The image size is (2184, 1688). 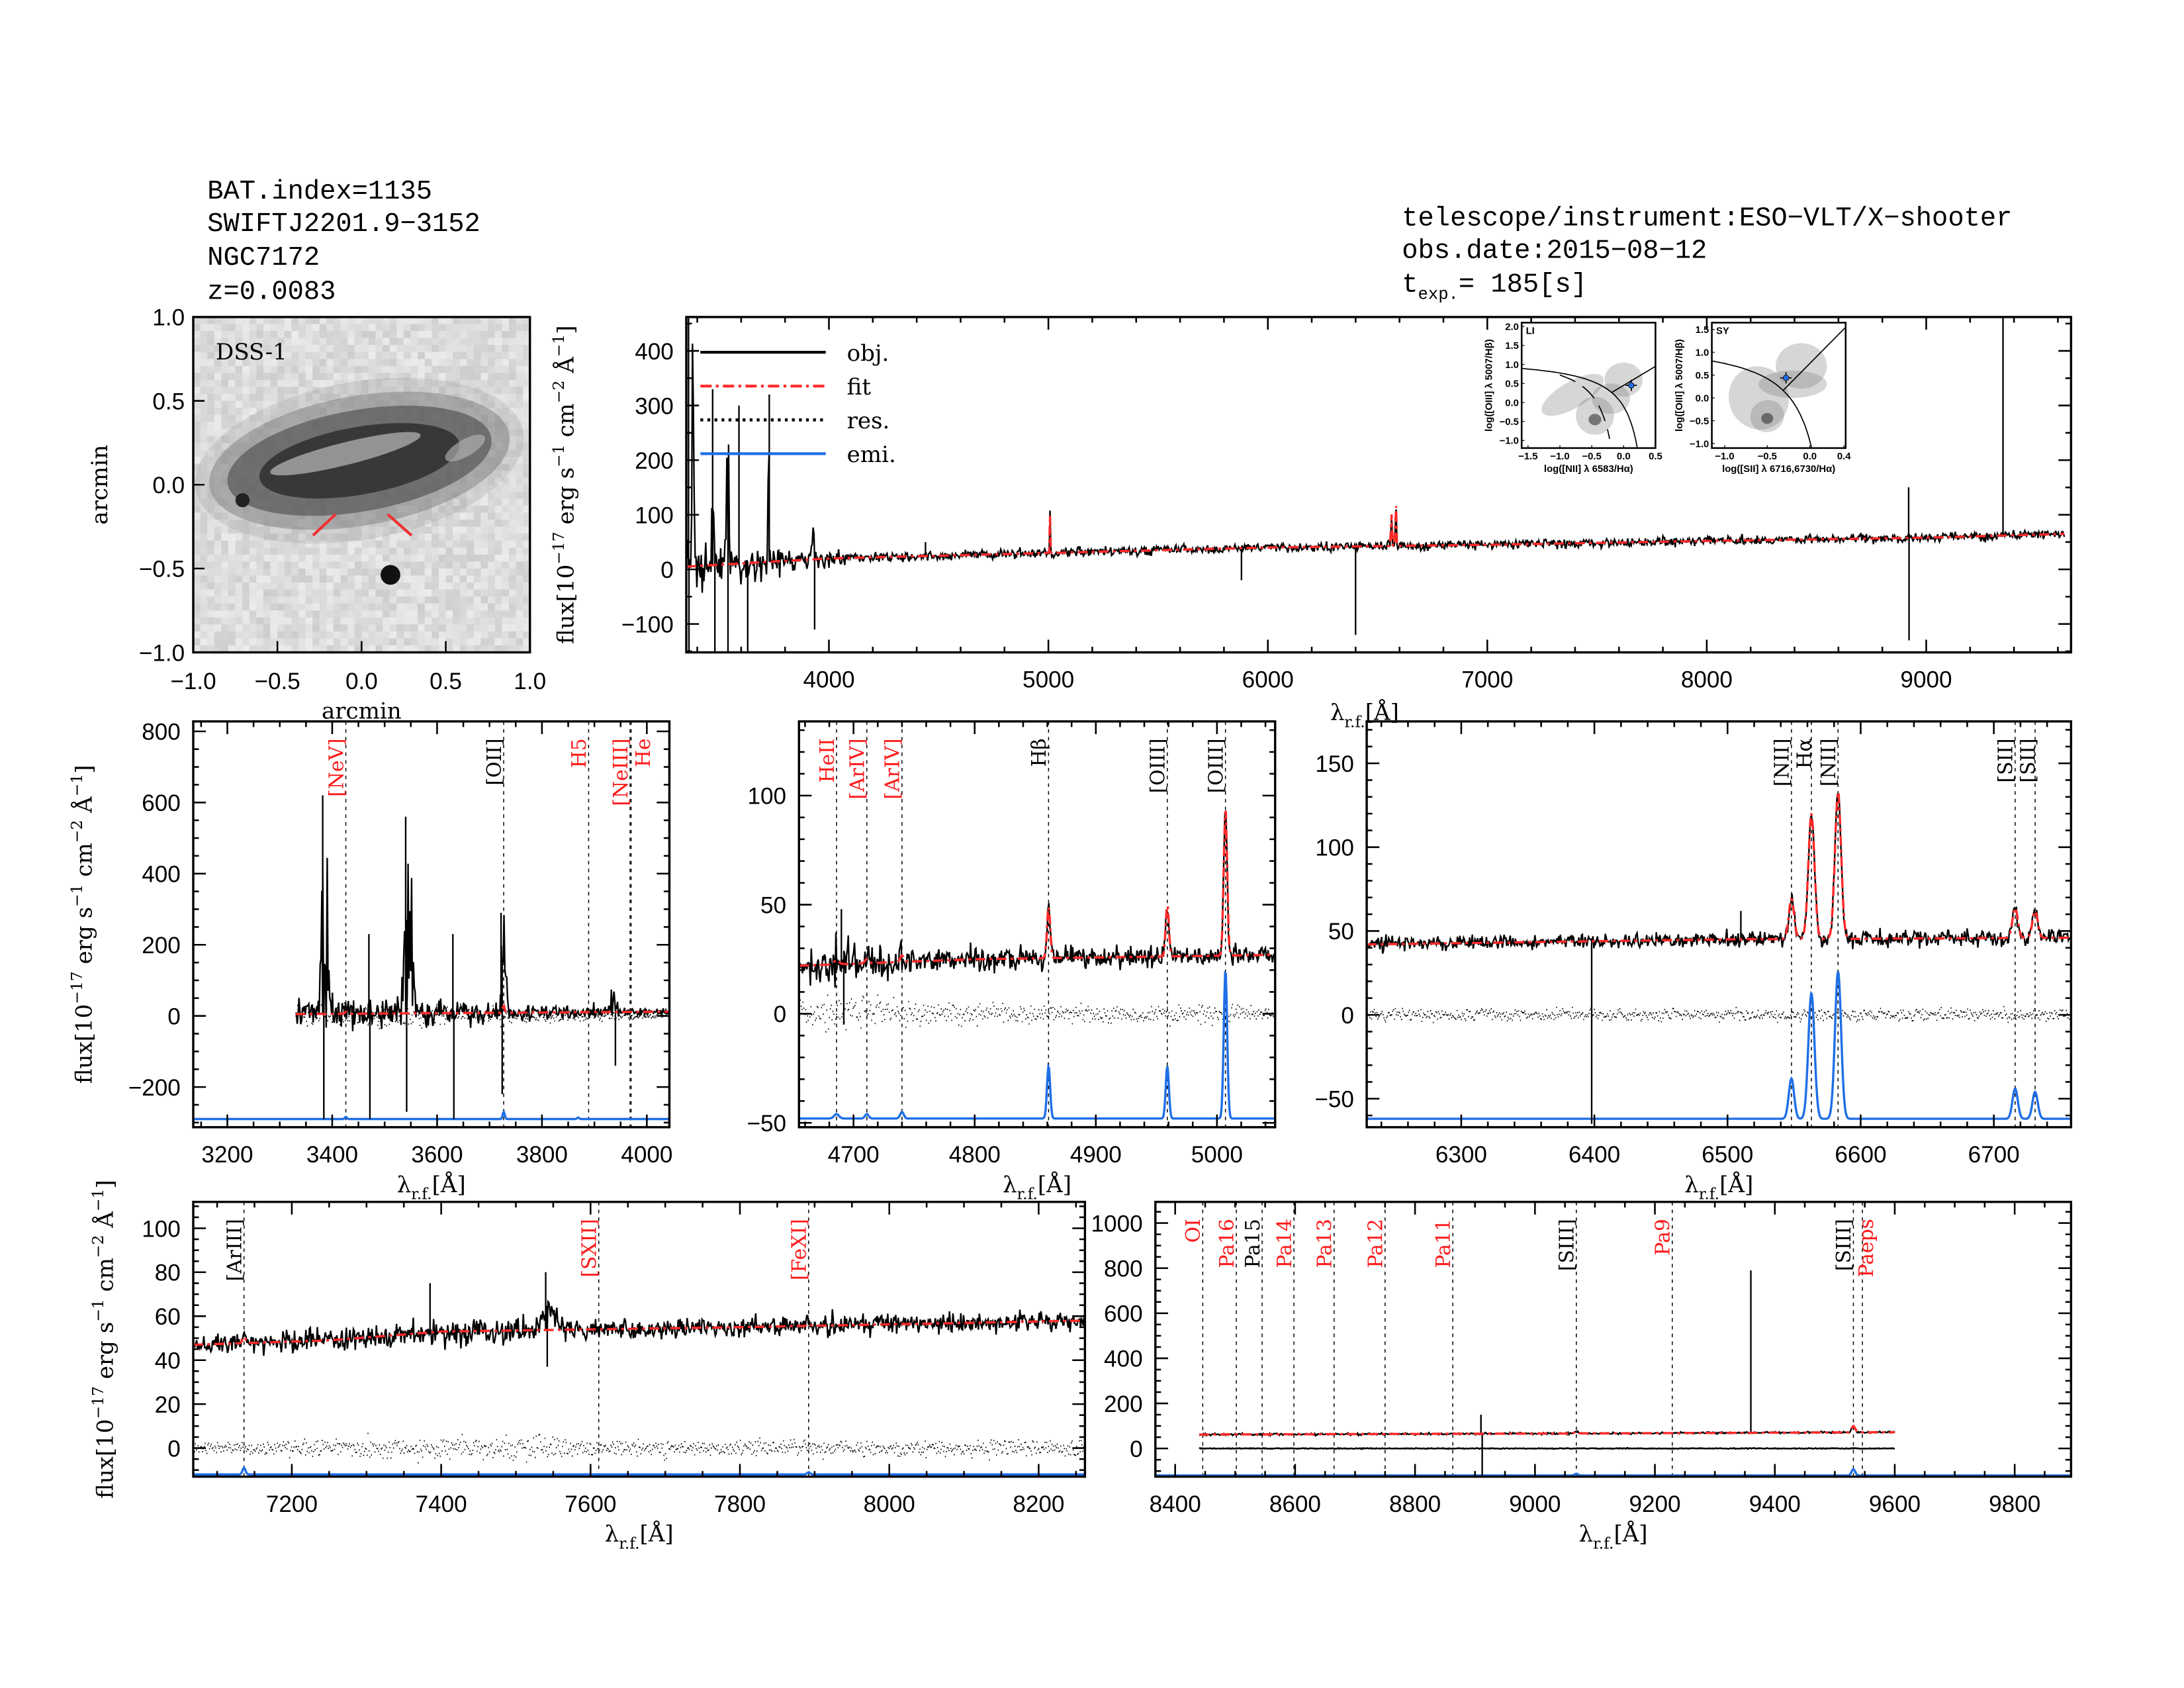 What do you see at coordinates (1718, 1187) in the screenshot?
I see `x-axis-label: λr.f.[Å]` at bounding box center [1718, 1187].